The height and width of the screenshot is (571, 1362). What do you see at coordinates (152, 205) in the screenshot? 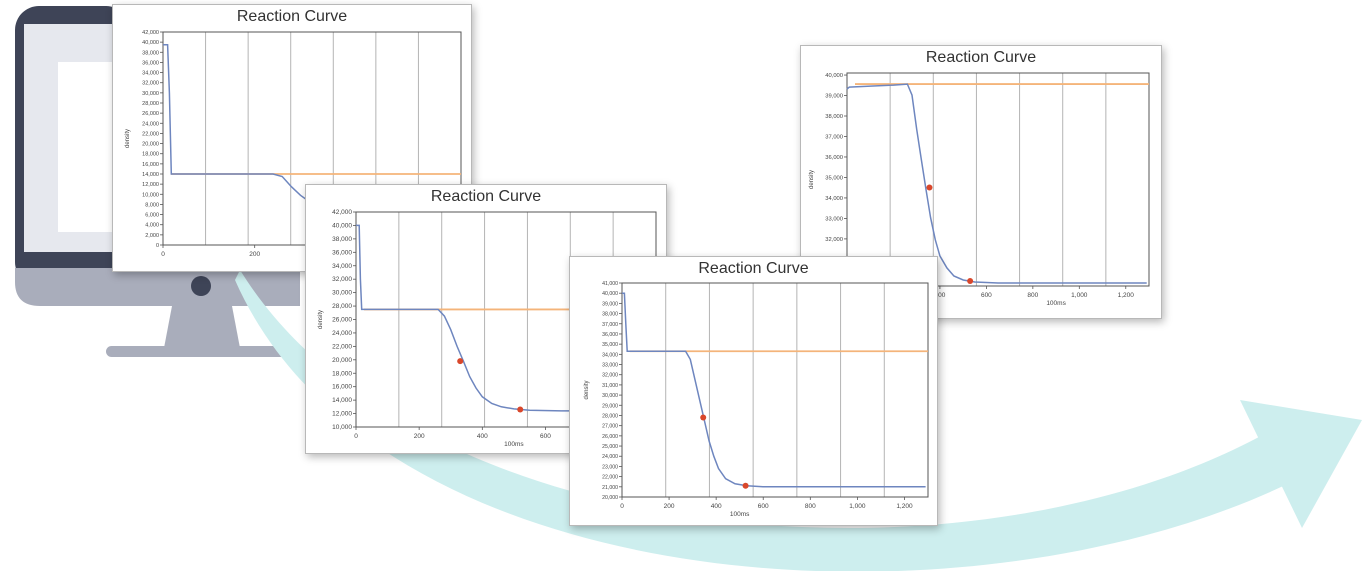
I see `y-tick-label: 8,000` at bounding box center [152, 205].